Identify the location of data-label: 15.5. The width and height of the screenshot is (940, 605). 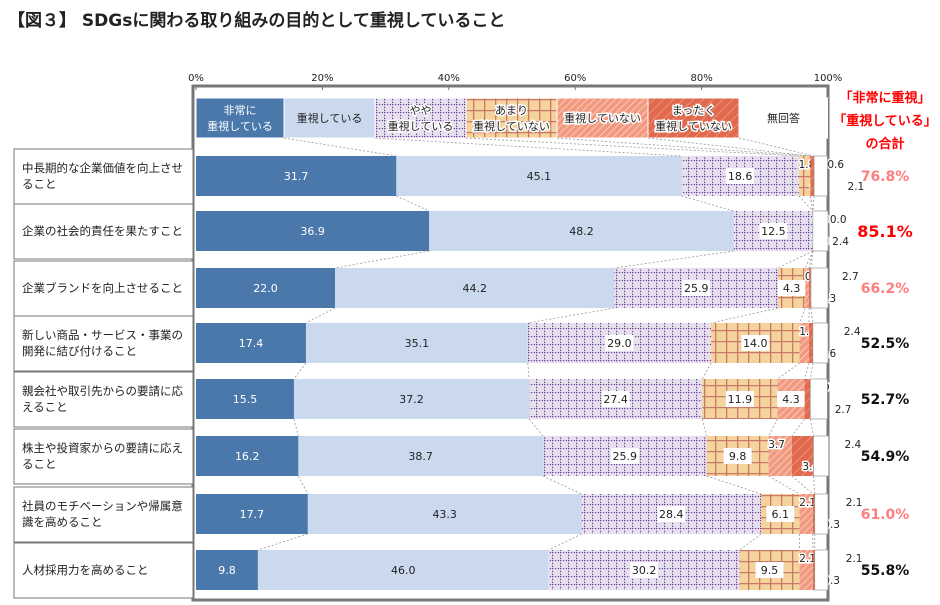
(245, 399).